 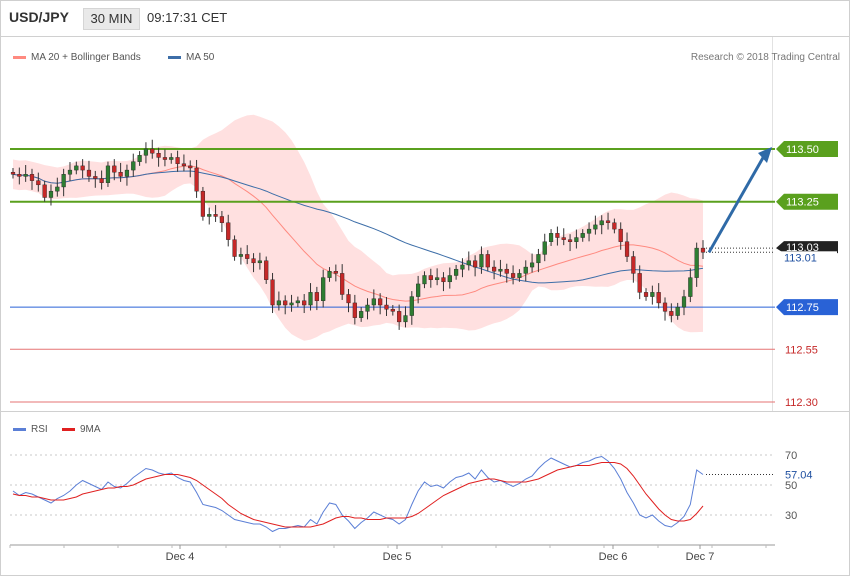 I want to click on timeframe-button: 30 MIN, so click(x=111, y=19).